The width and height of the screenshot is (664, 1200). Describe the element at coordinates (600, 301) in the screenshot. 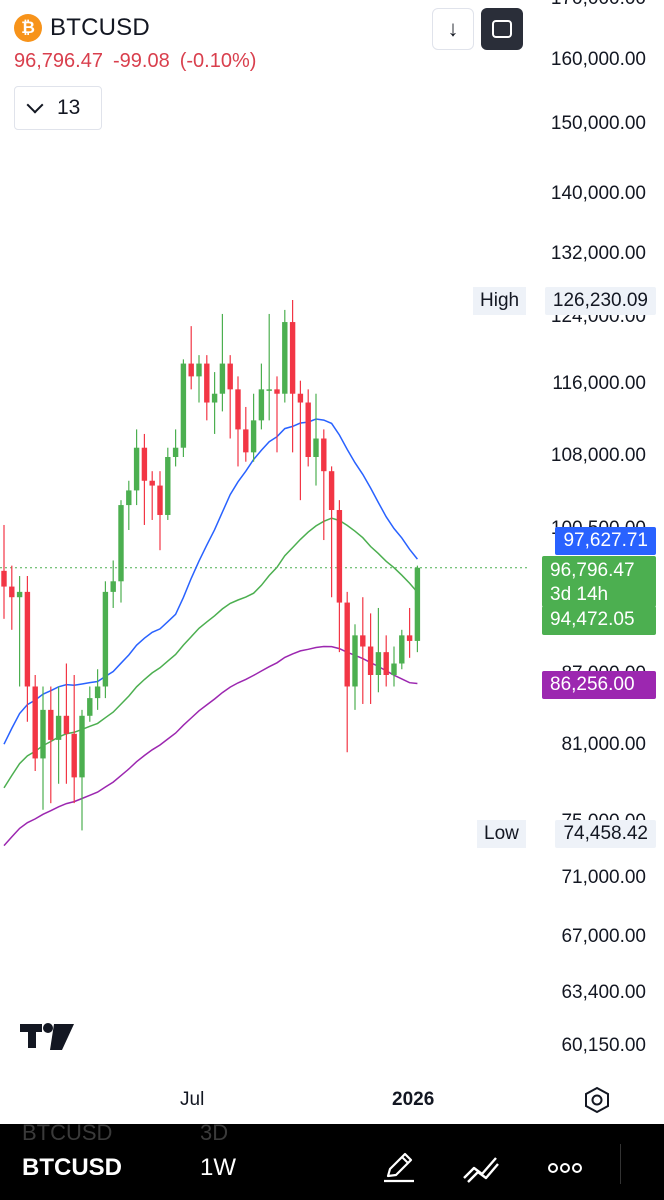

I see `high-value-tag: 126,230.09` at that location.